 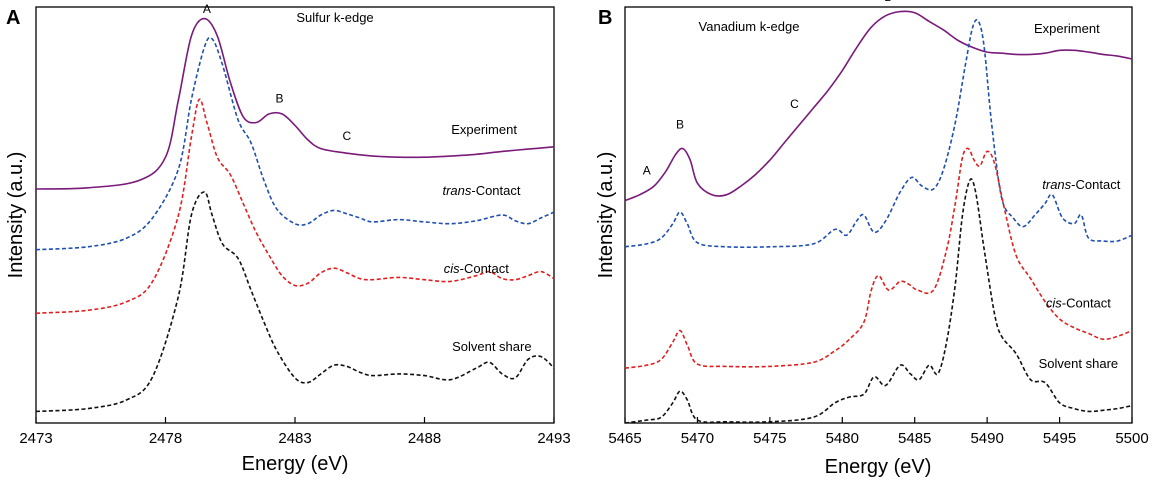 What do you see at coordinates (16, 215) in the screenshot?
I see `y-axis-label-a: Intensity (a.u.)` at bounding box center [16, 215].